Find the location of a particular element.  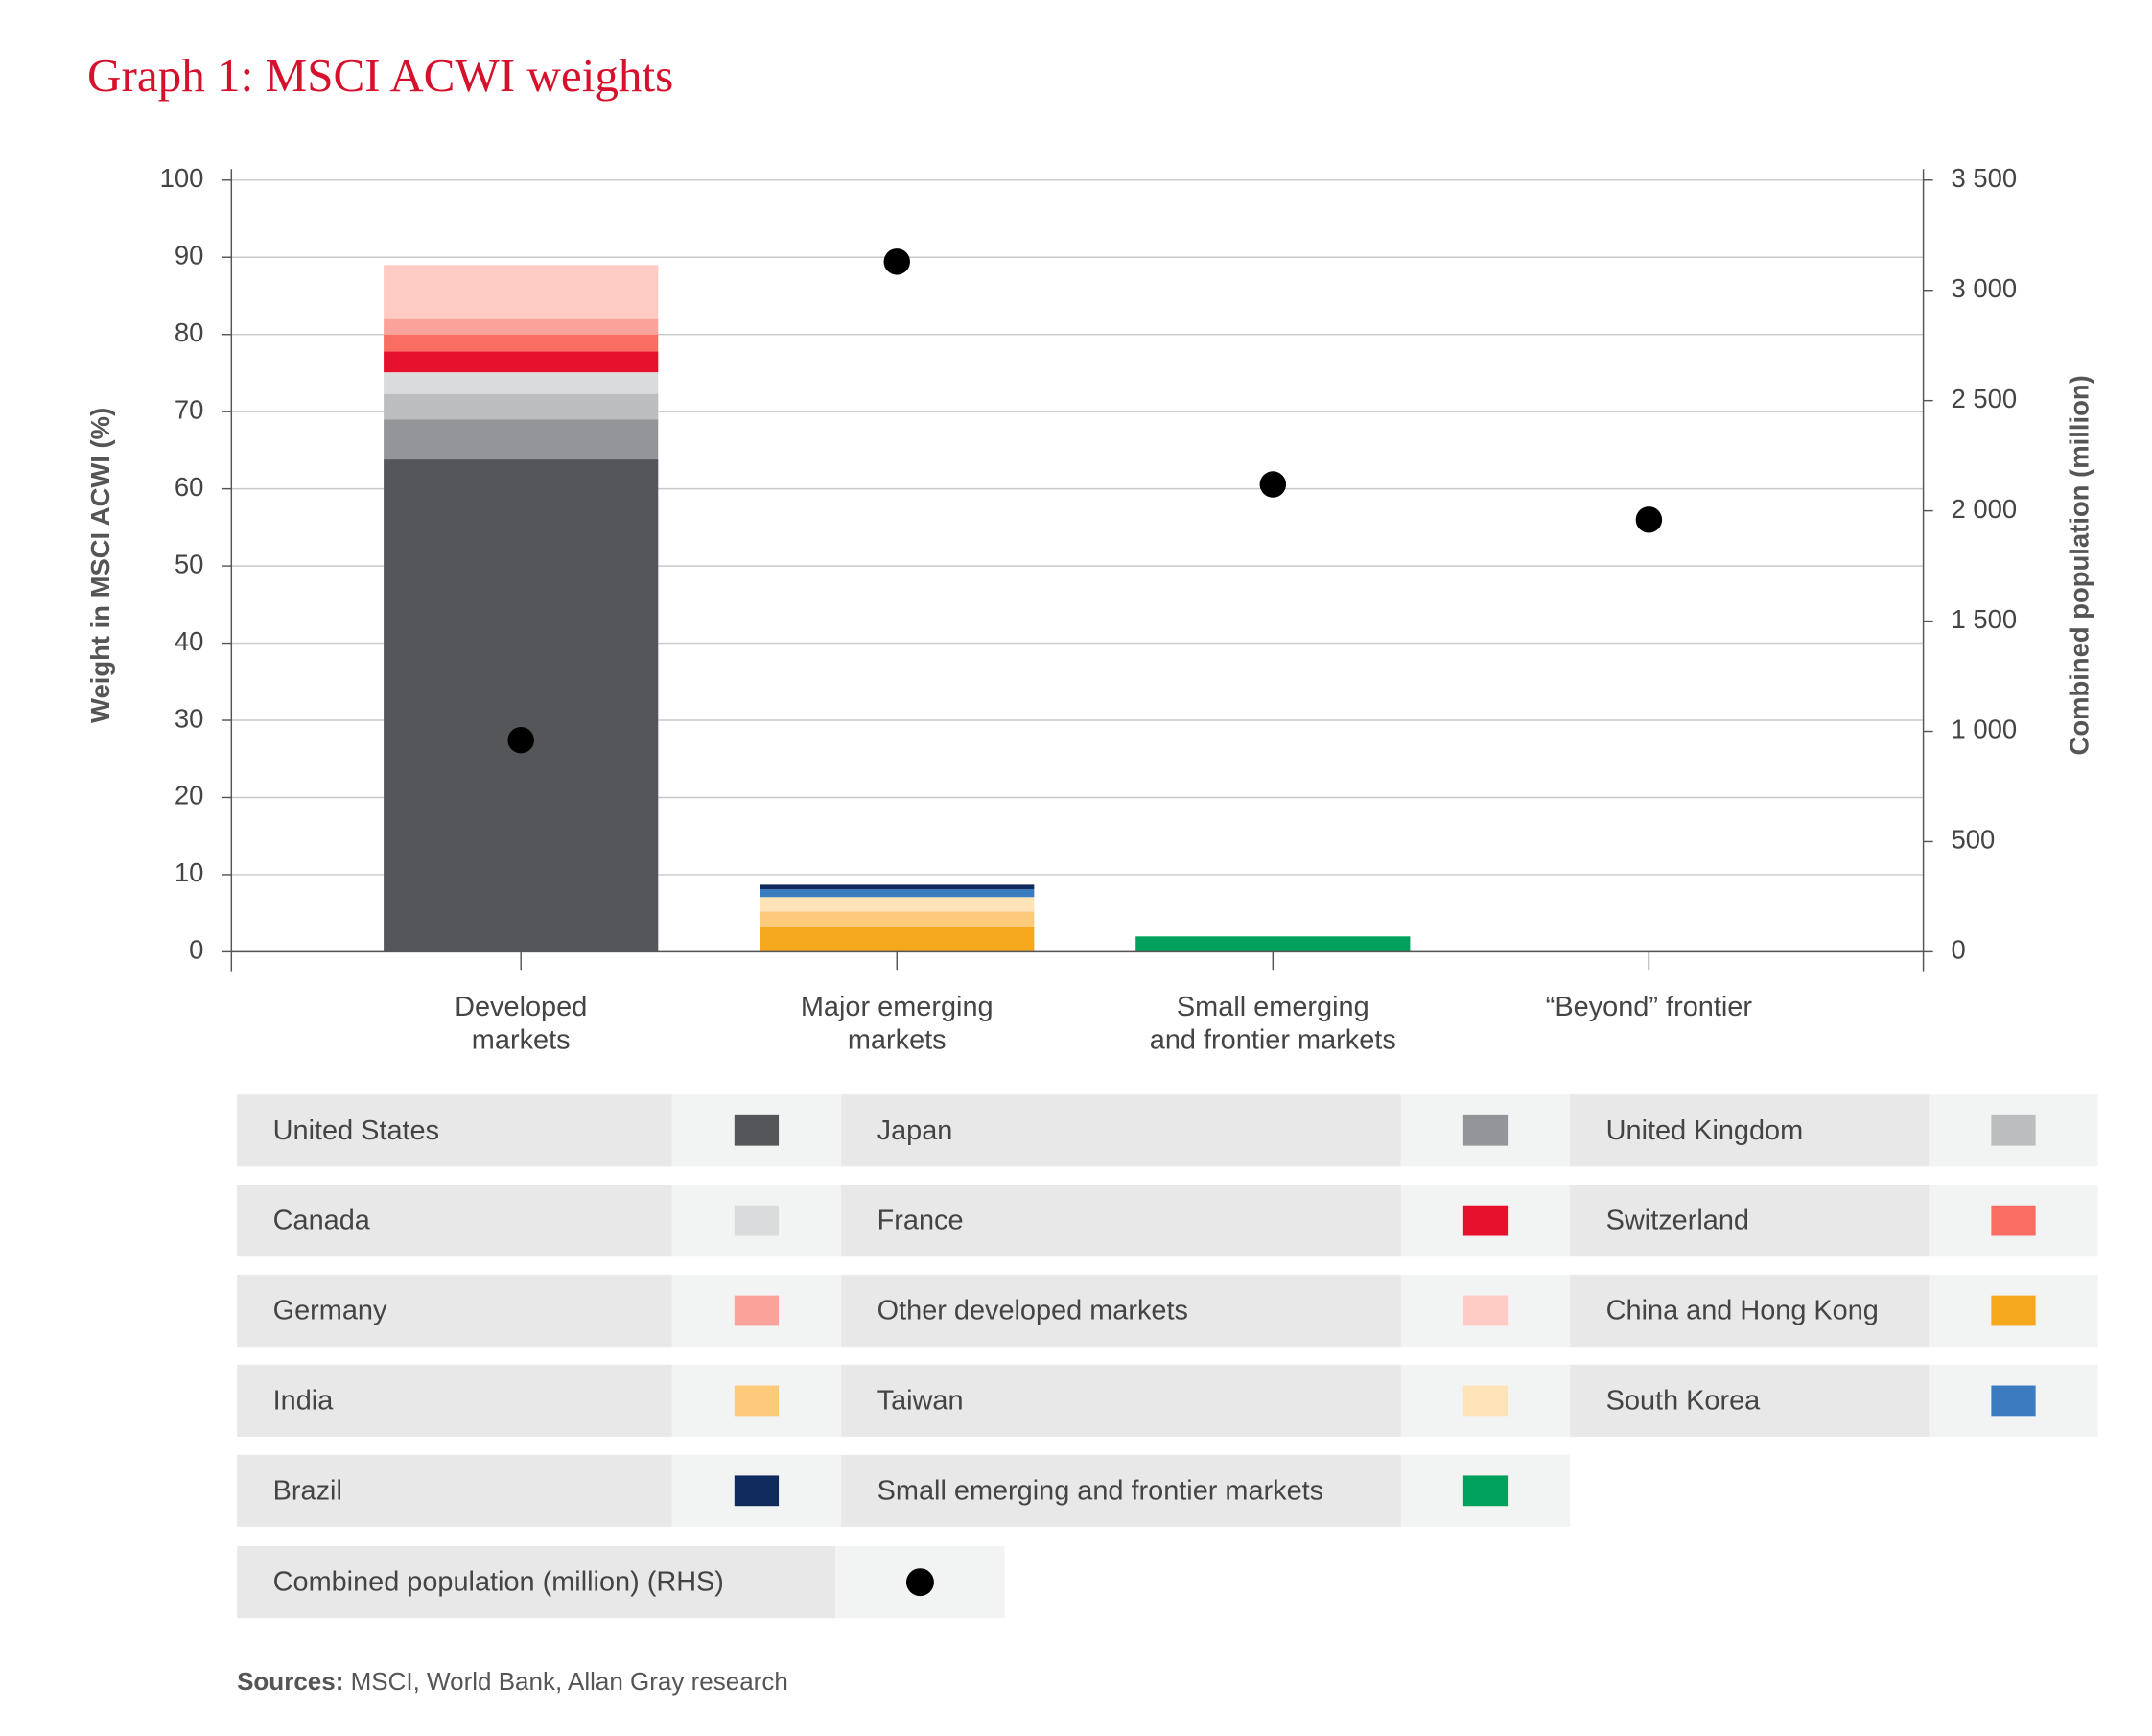

legend-label: India is located at coordinates (304, 1400).